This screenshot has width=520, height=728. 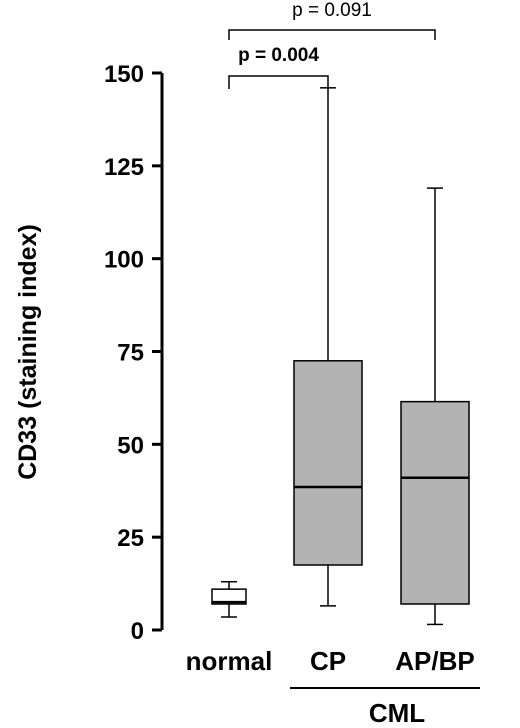 What do you see at coordinates (124, 74) in the screenshot?
I see `y-tick-label: 150` at bounding box center [124, 74].